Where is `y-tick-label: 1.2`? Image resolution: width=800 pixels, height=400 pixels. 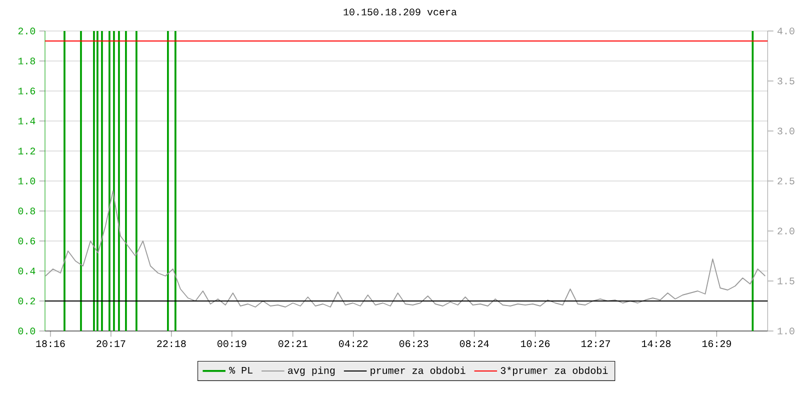 y-tick-label: 1.2 is located at coordinates (26, 151).